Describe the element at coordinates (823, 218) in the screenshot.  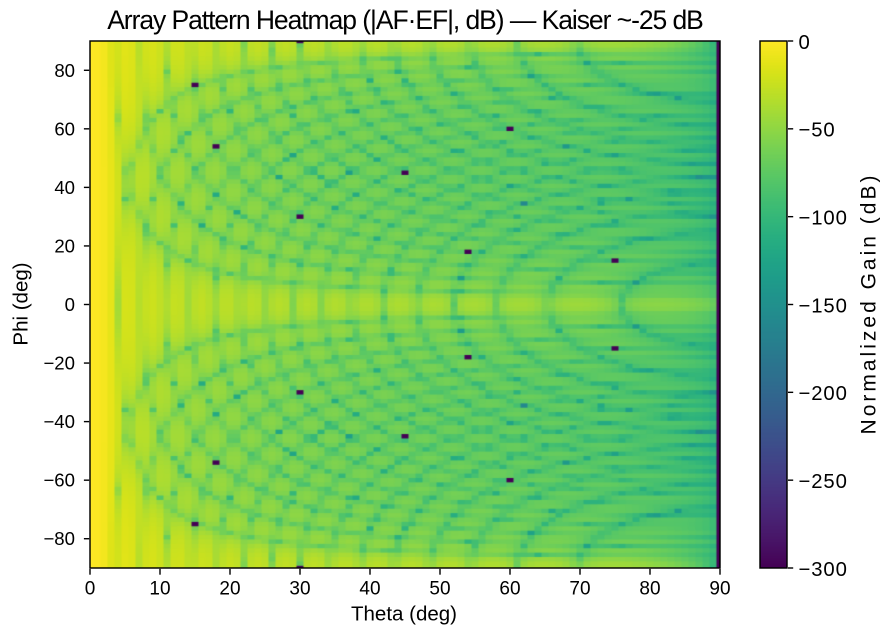
I see `svg-text: −100` at that location.